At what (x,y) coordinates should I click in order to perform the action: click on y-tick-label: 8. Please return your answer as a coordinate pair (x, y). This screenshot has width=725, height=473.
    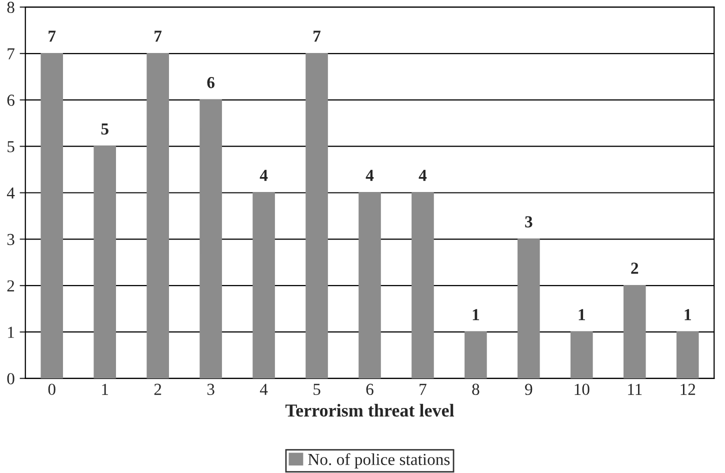
    Looking at the image, I should click on (10, 8).